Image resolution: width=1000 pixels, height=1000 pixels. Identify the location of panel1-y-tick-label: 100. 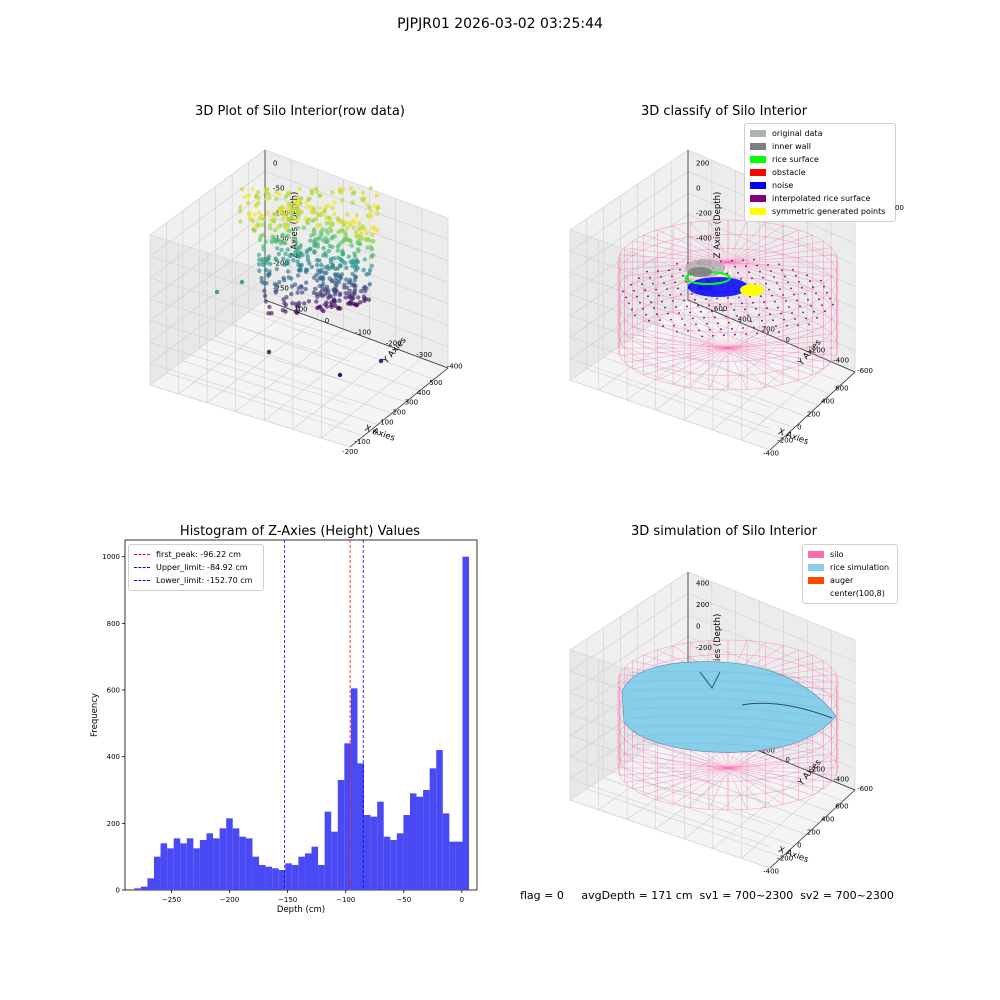
(300, 310).